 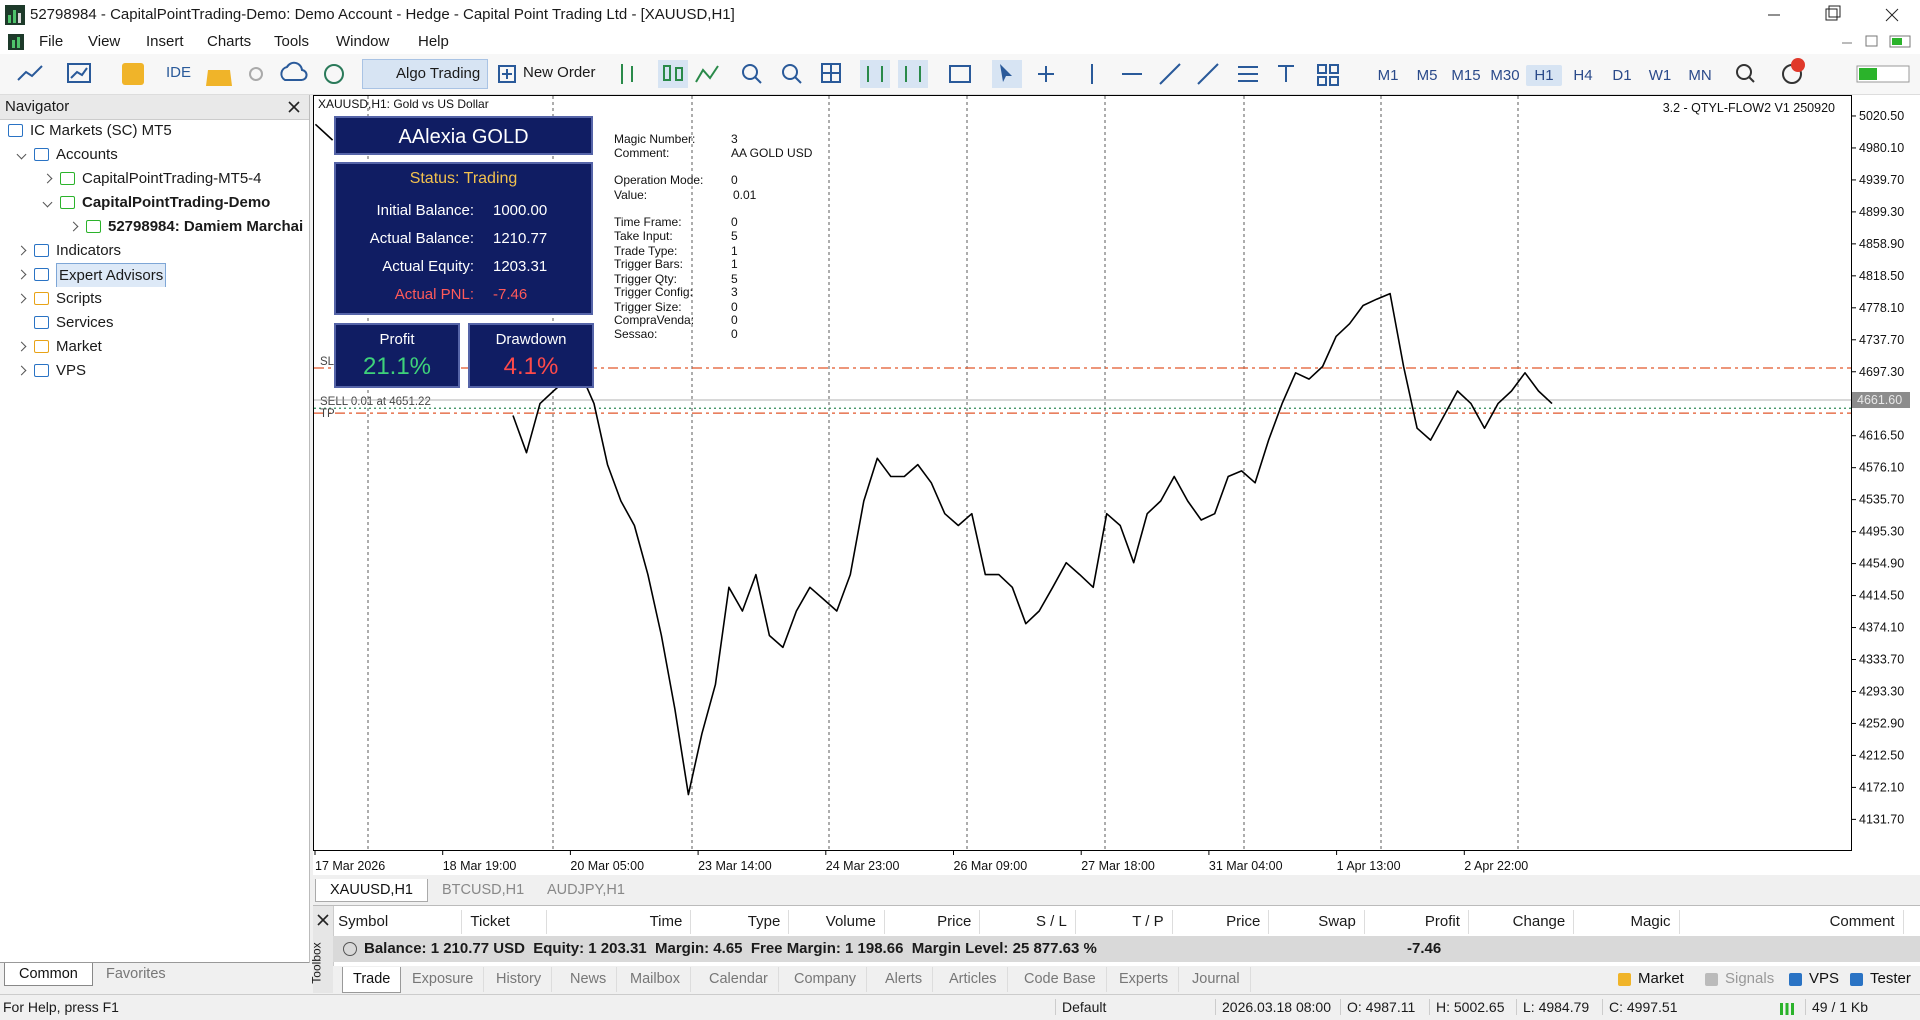 What do you see at coordinates (1881, 755) in the screenshot?
I see `y-tick-label: 4212.50` at bounding box center [1881, 755].